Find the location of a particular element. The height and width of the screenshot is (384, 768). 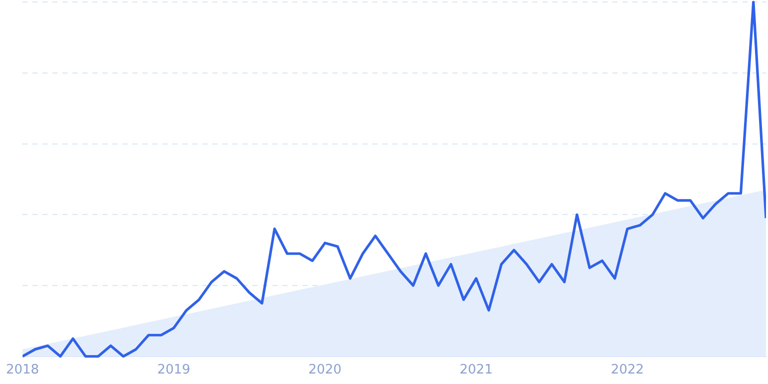

x-tick-label: 2022 is located at coordinates (627, 370).